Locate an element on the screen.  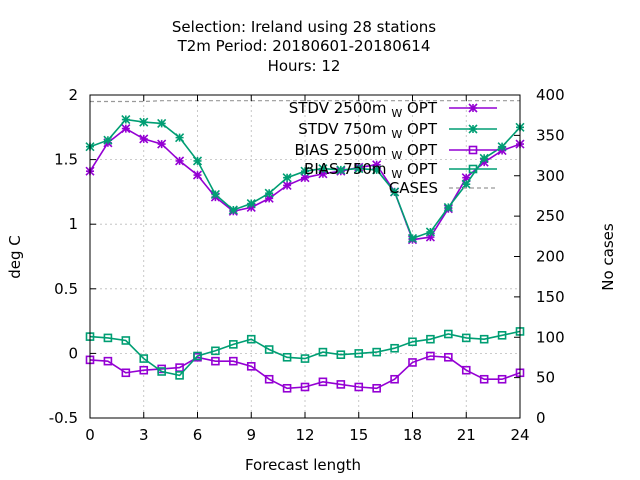
series-cases is located at coordinates (305, 101).